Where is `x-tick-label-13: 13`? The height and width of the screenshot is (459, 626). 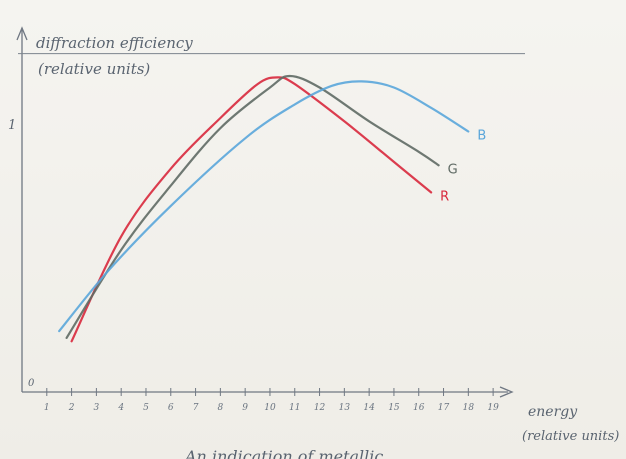 x-tick-label-13: 13 is located at coordinates (345, 408).